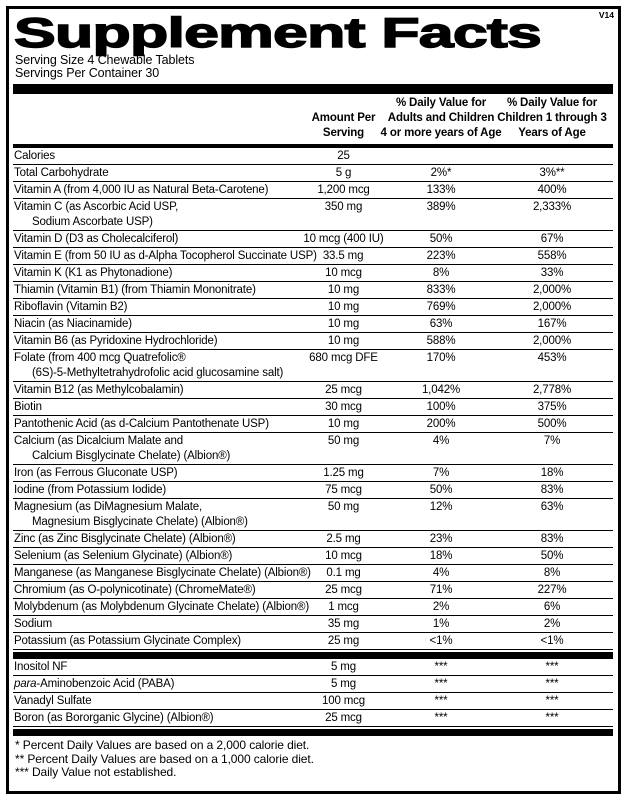 The image size is (627, 800). I want to click on version-tag: V14, so click(606, 15).